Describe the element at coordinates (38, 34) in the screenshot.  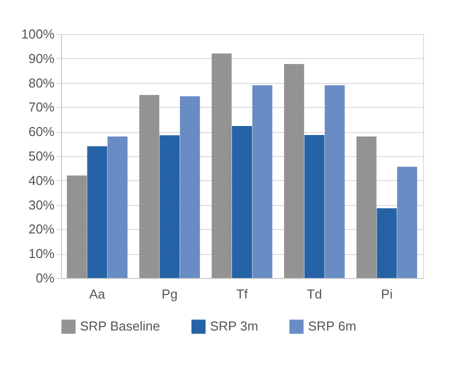
I see `y-tick-label: 100%` at that location.